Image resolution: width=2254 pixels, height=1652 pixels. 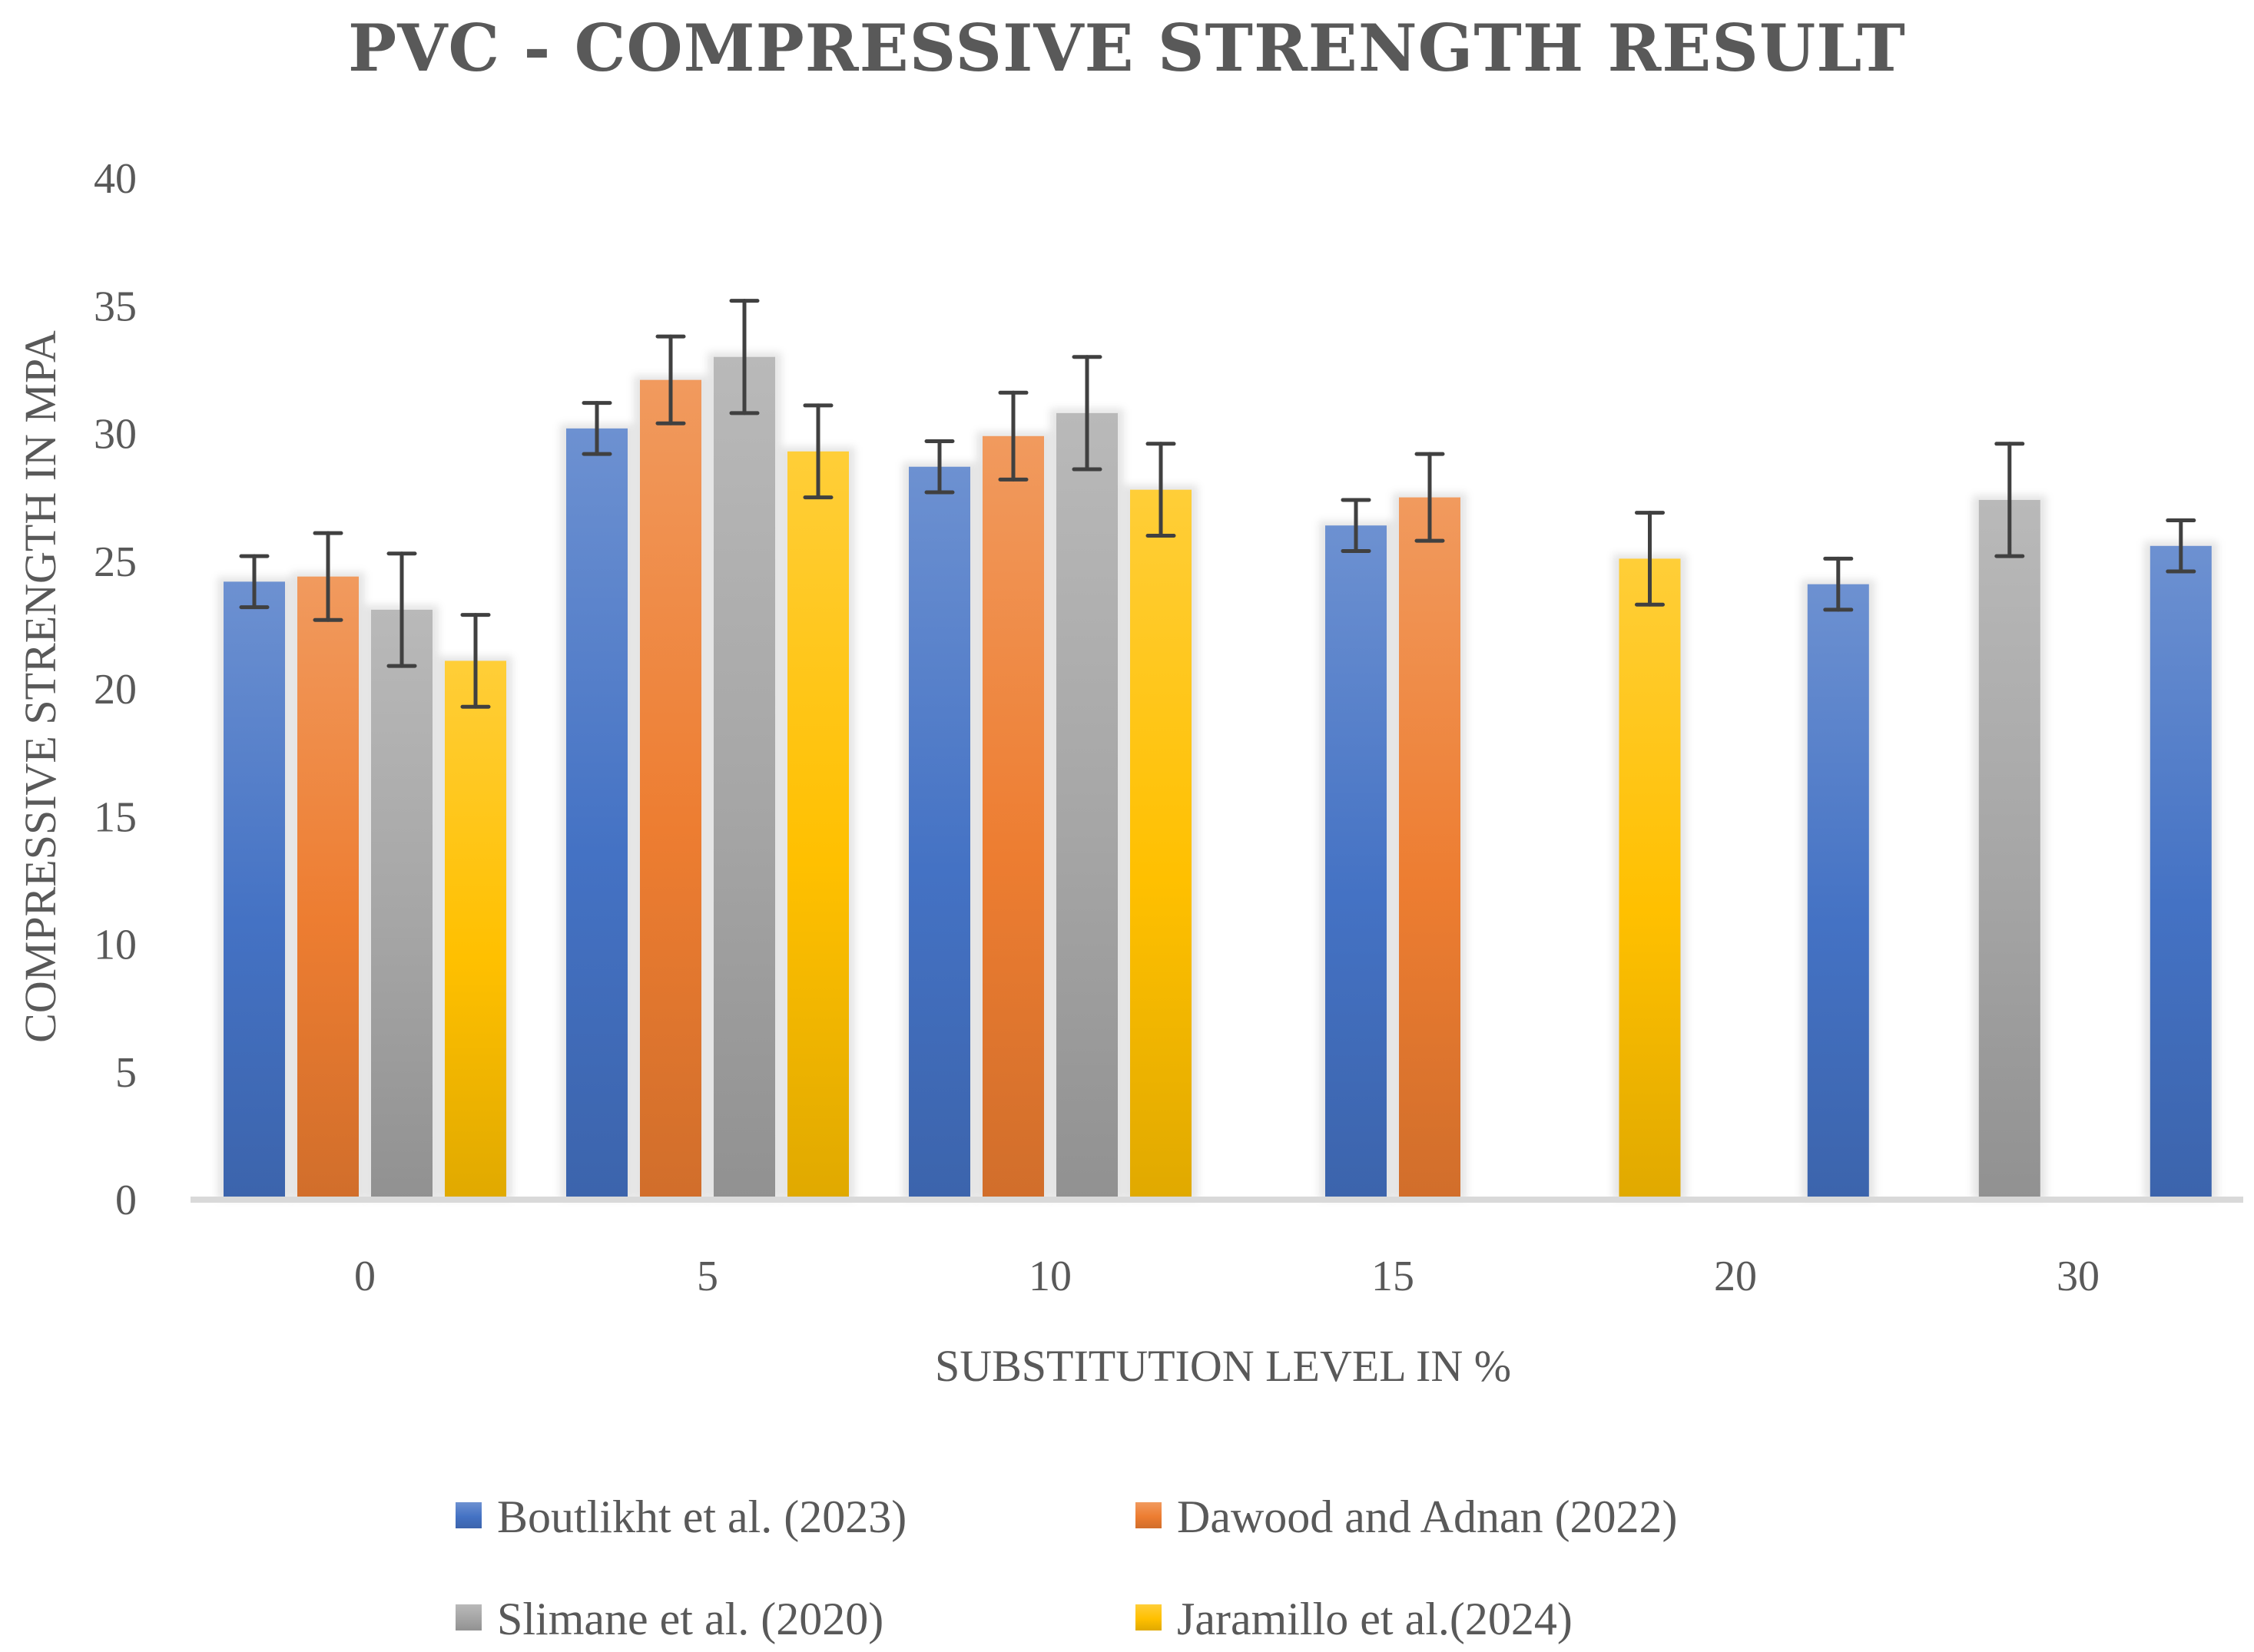 What do you see at coordinates (1051, 1276) in the screenshot?
I see `x-tick-label: 10` at bounding box center [1051, 1276].